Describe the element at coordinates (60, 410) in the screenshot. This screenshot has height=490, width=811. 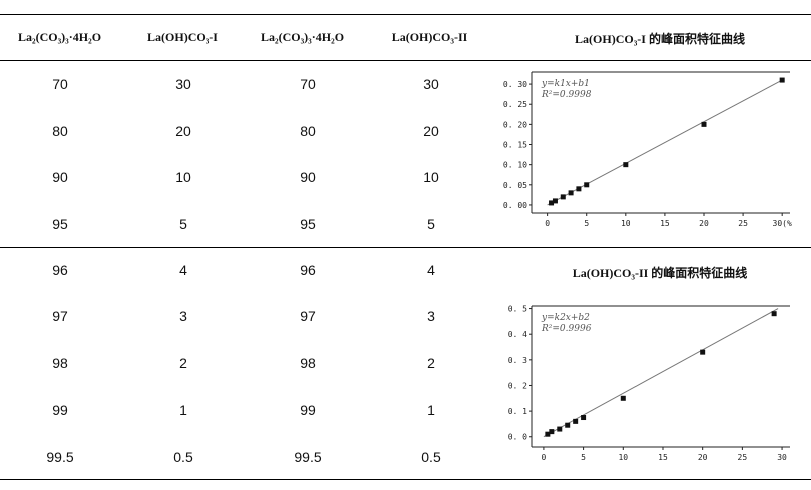
I see `cell-r8-c1: 99` at that location.